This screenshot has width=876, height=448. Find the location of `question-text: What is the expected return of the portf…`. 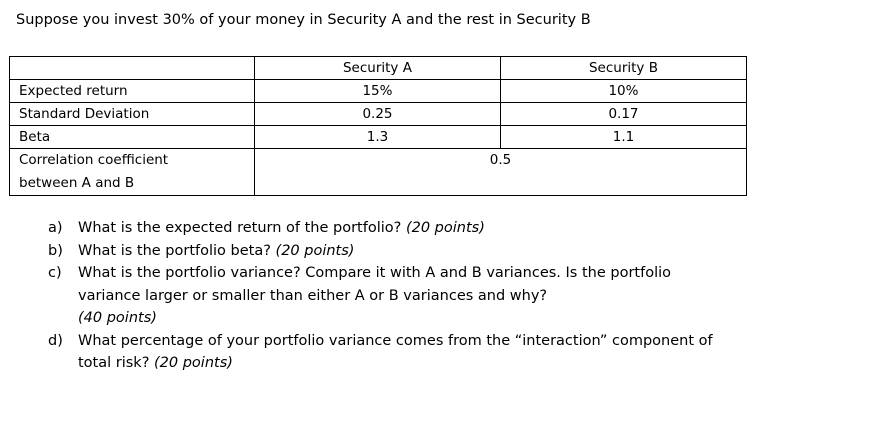

question-text: What is the expected return of the portf… is located at coordinates (240, 228).